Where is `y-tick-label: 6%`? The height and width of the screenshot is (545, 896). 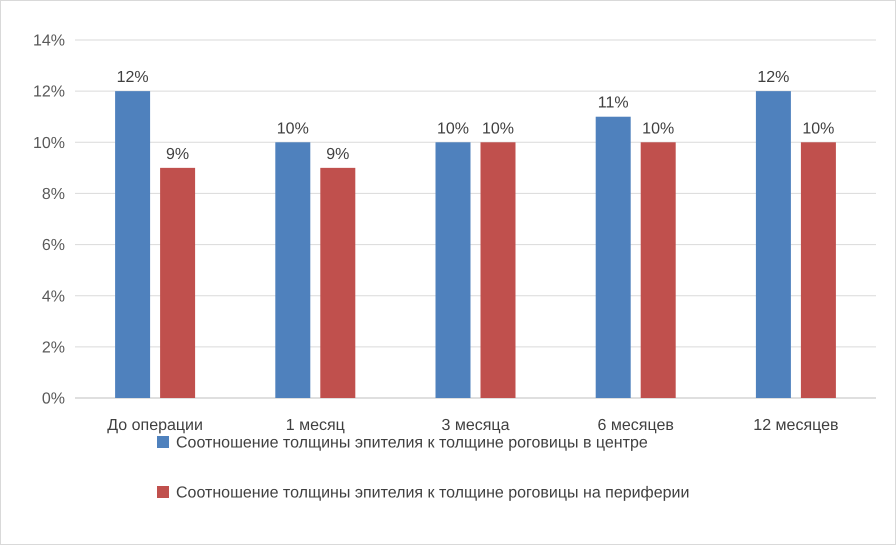 y-tick-label: 6% is located at coordinates (53, 245).